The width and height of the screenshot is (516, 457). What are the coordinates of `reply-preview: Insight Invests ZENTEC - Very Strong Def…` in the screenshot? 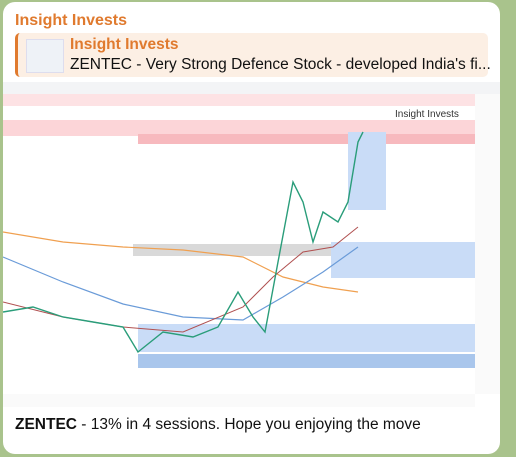 It's located at (253, 55).